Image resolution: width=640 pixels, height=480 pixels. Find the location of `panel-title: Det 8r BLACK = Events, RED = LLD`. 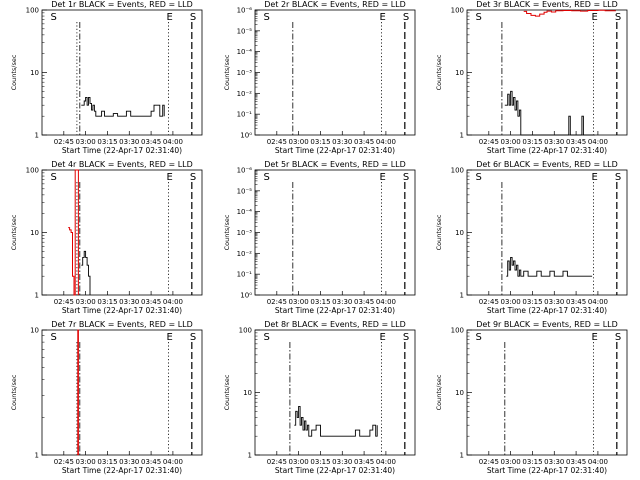

panel-title: Det 8r BLACK = Events, RED = LLD is located at coordinates (335, 324).